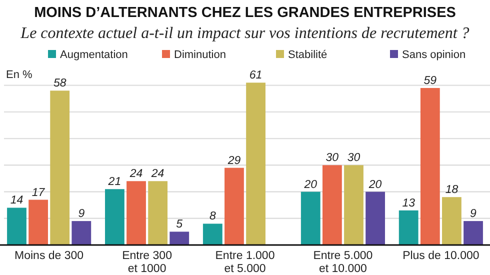  What do you see at coordinates (409, 203) in the screenshot?
I see `data-label: 13` at bounding box center [409, 203].